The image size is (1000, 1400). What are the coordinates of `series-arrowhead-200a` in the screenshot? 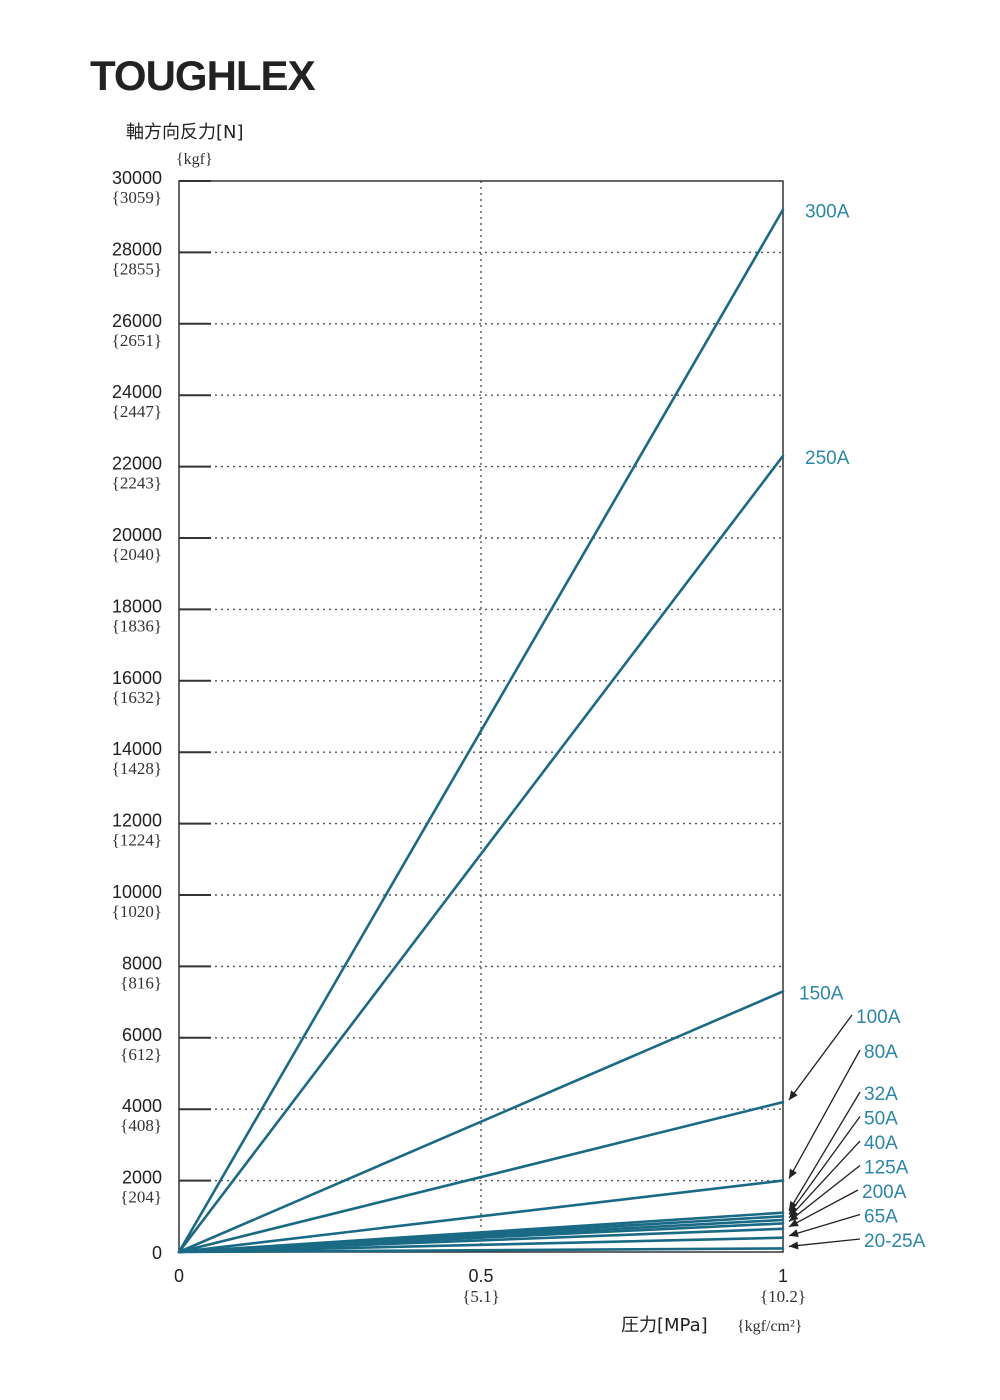 It's located at (794, 1223).